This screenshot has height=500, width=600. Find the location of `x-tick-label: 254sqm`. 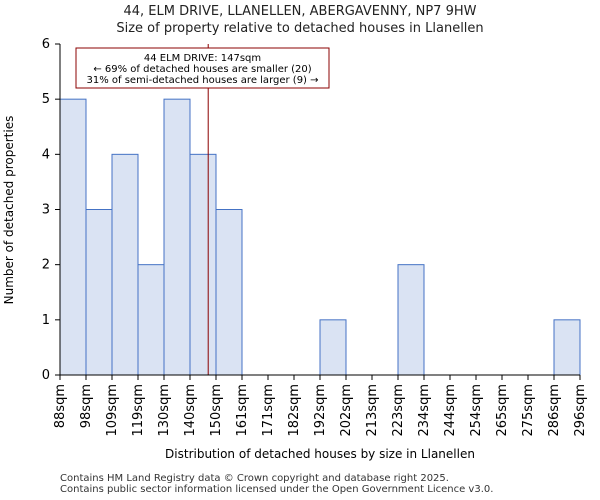

x-tick-label: 254sqm is located at coordinates (476, 410).